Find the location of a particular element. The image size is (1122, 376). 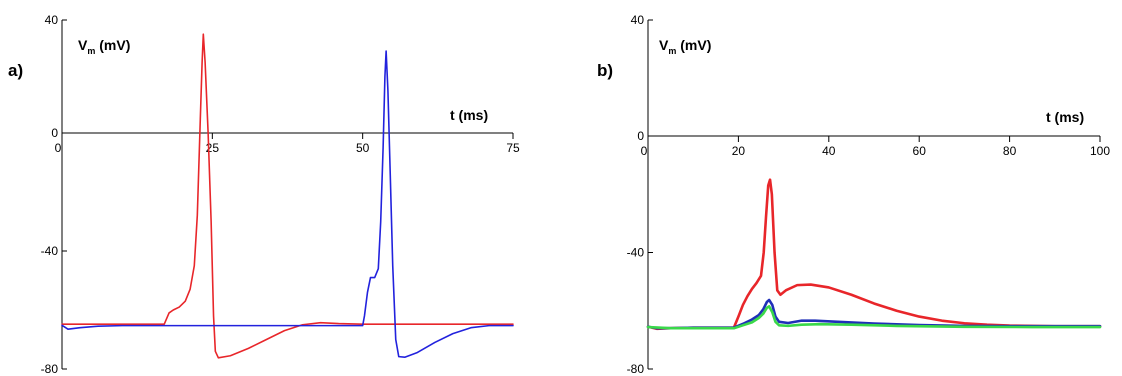

panel-b-ylabel-unit: (mV) is located at coordinates (693, 45).